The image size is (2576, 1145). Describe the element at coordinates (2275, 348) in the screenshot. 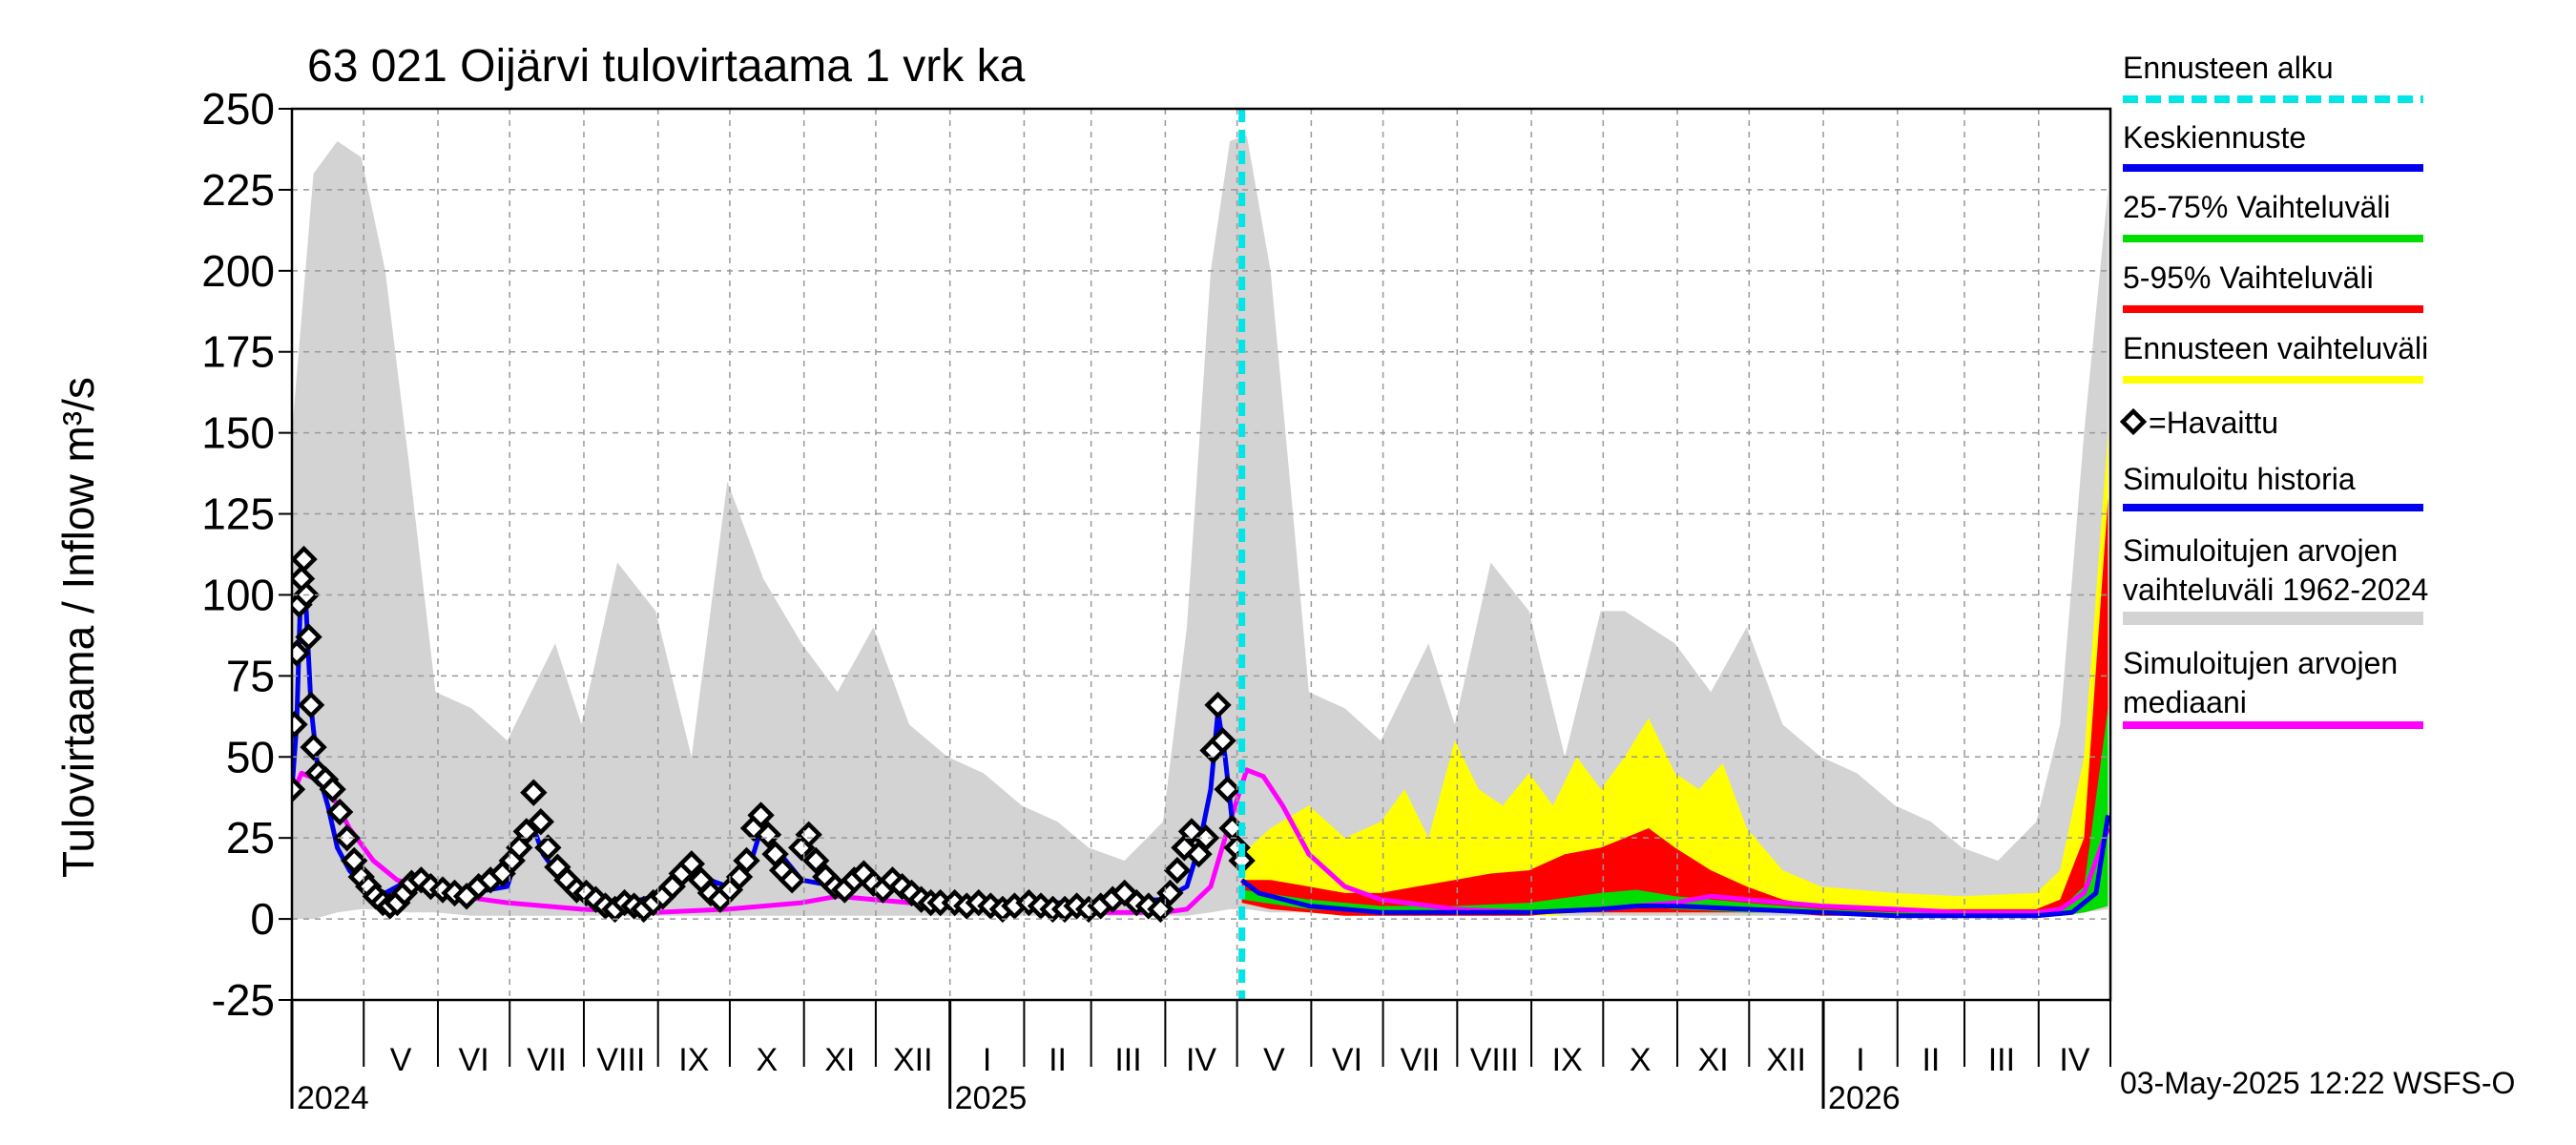

I see `legend-label: Ennusteen vaihteluväli` at that location.